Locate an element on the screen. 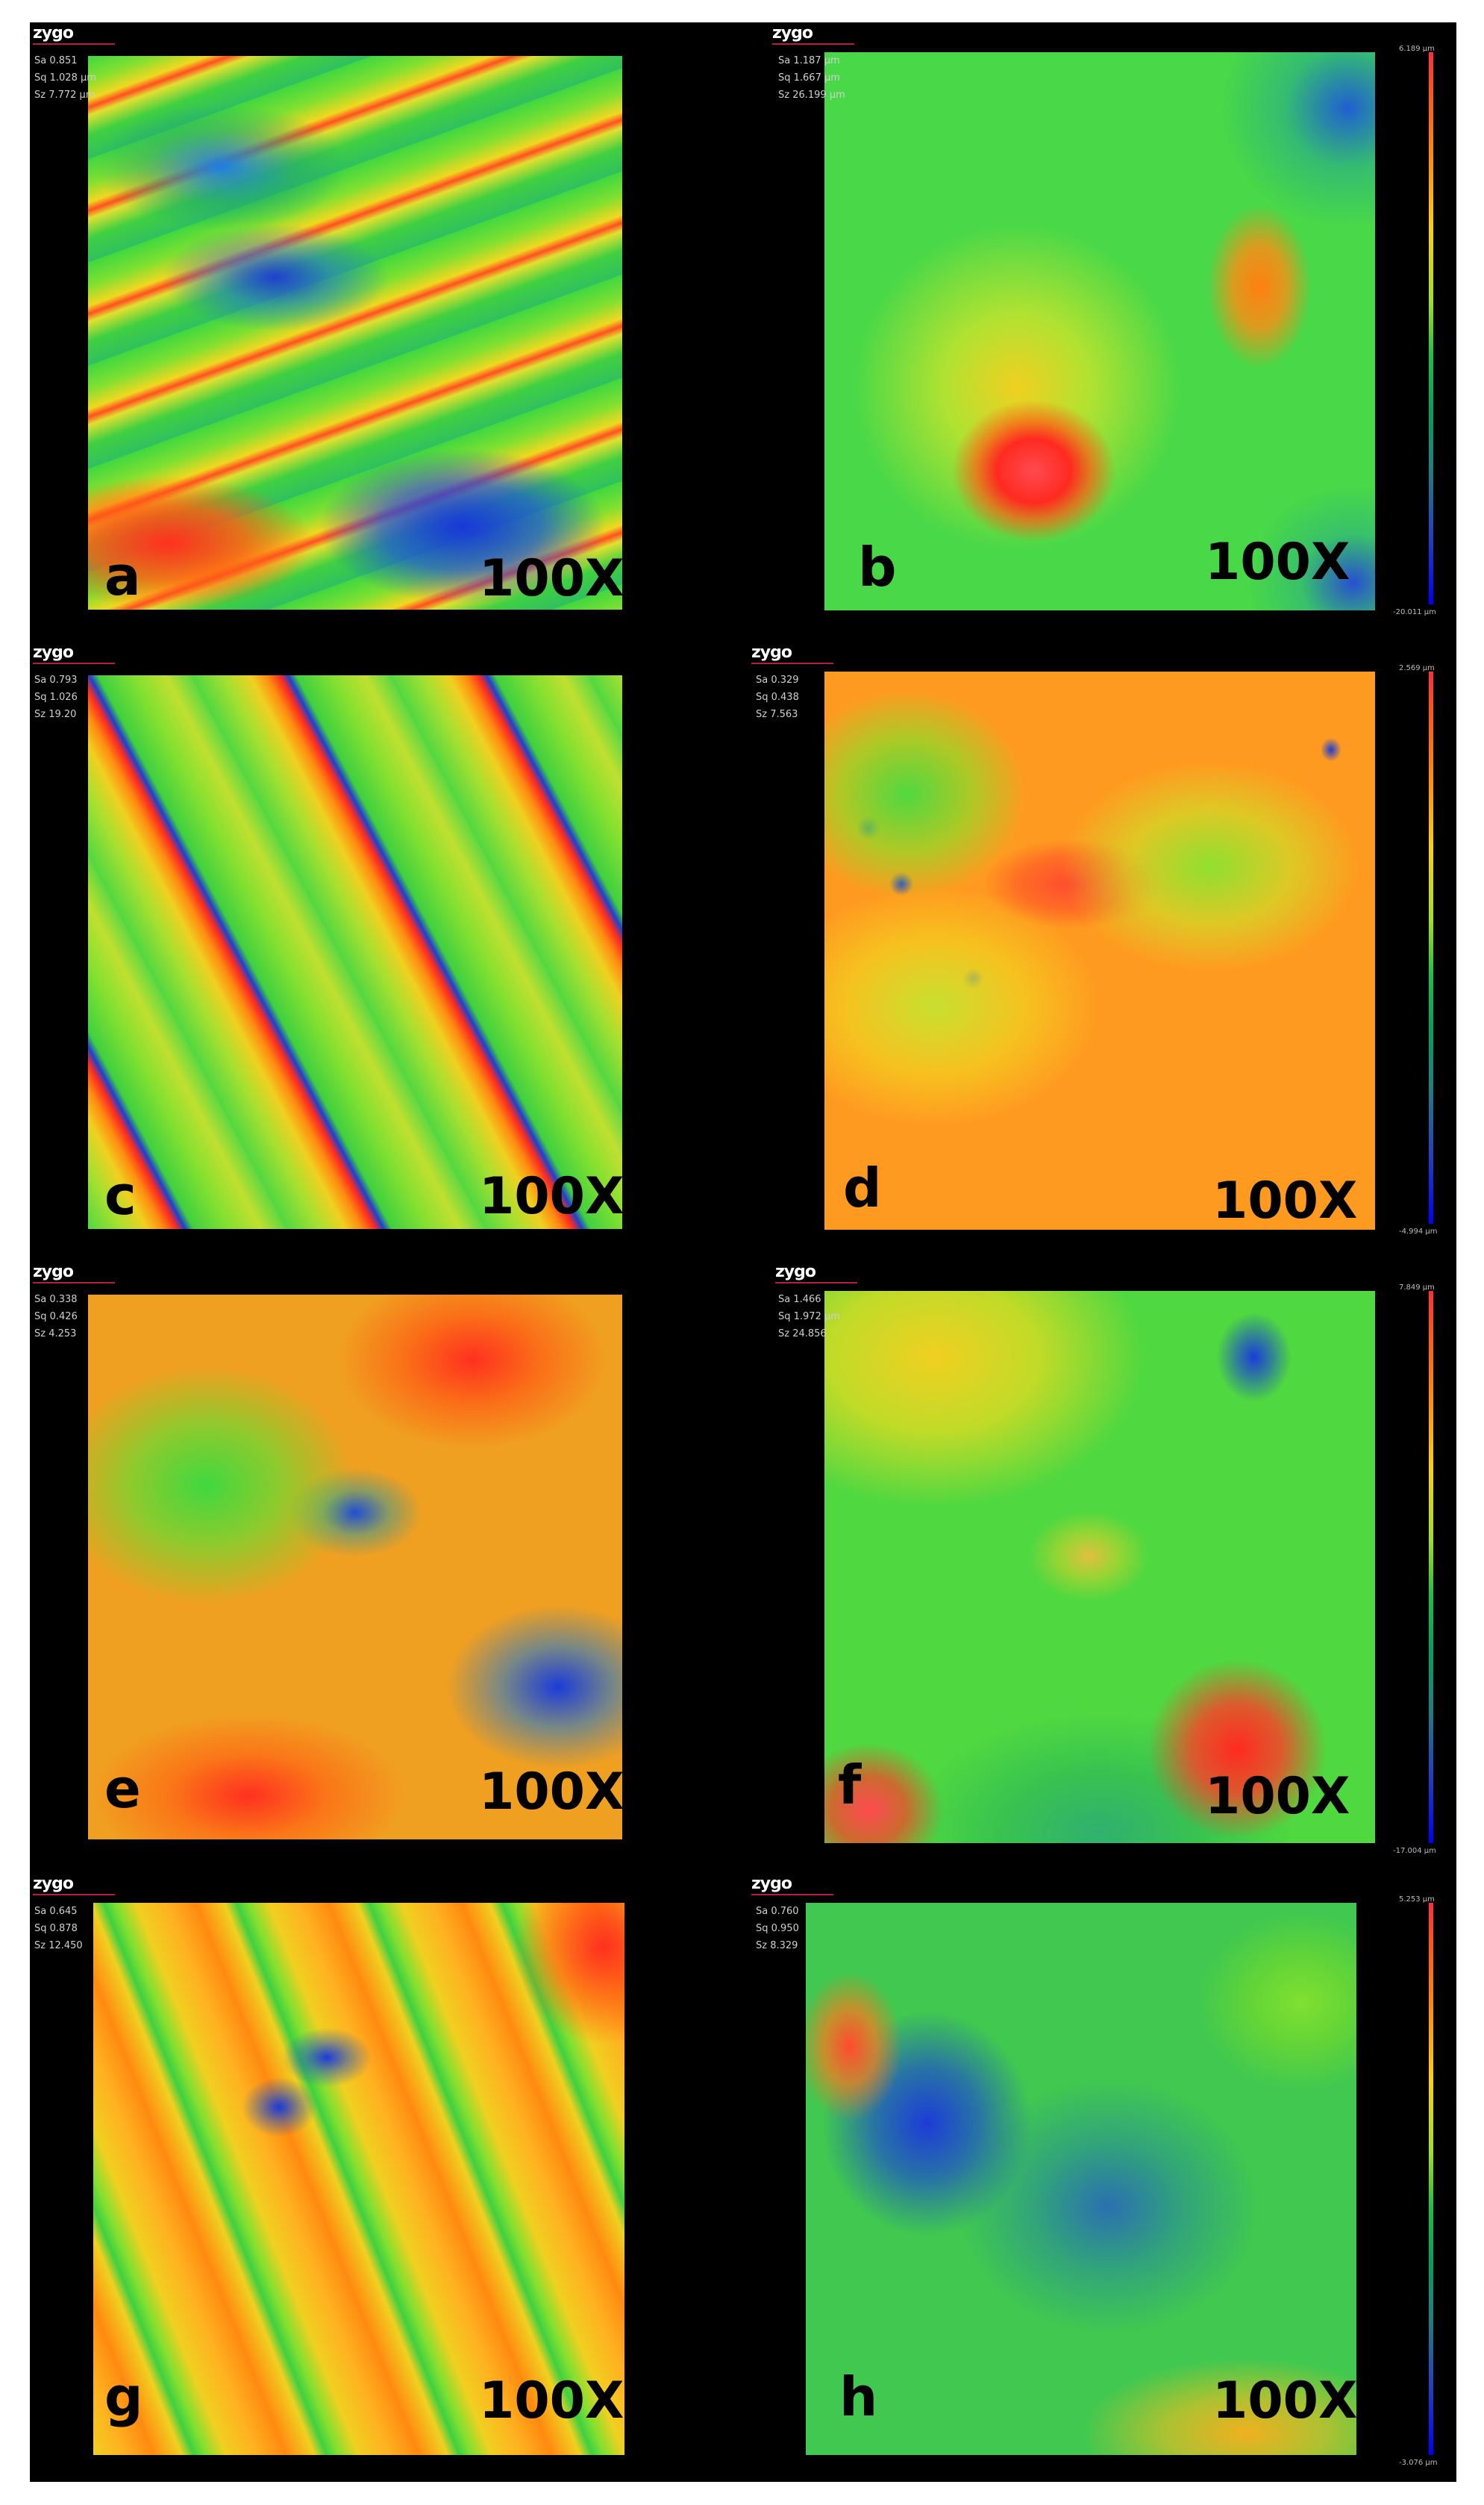 This screenshot has height=2505, width=1484. panel-c: zygo Sa 0.793 Sq 1.026 Sz 19.20 c 100X is located at coordinates (384, 952).